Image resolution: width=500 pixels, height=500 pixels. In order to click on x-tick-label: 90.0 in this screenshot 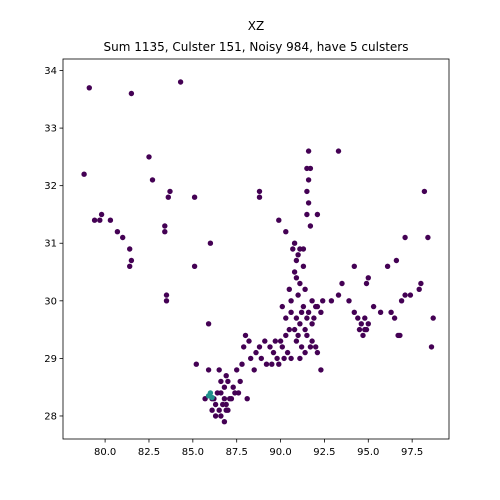, I will do `click(280, 452)`.